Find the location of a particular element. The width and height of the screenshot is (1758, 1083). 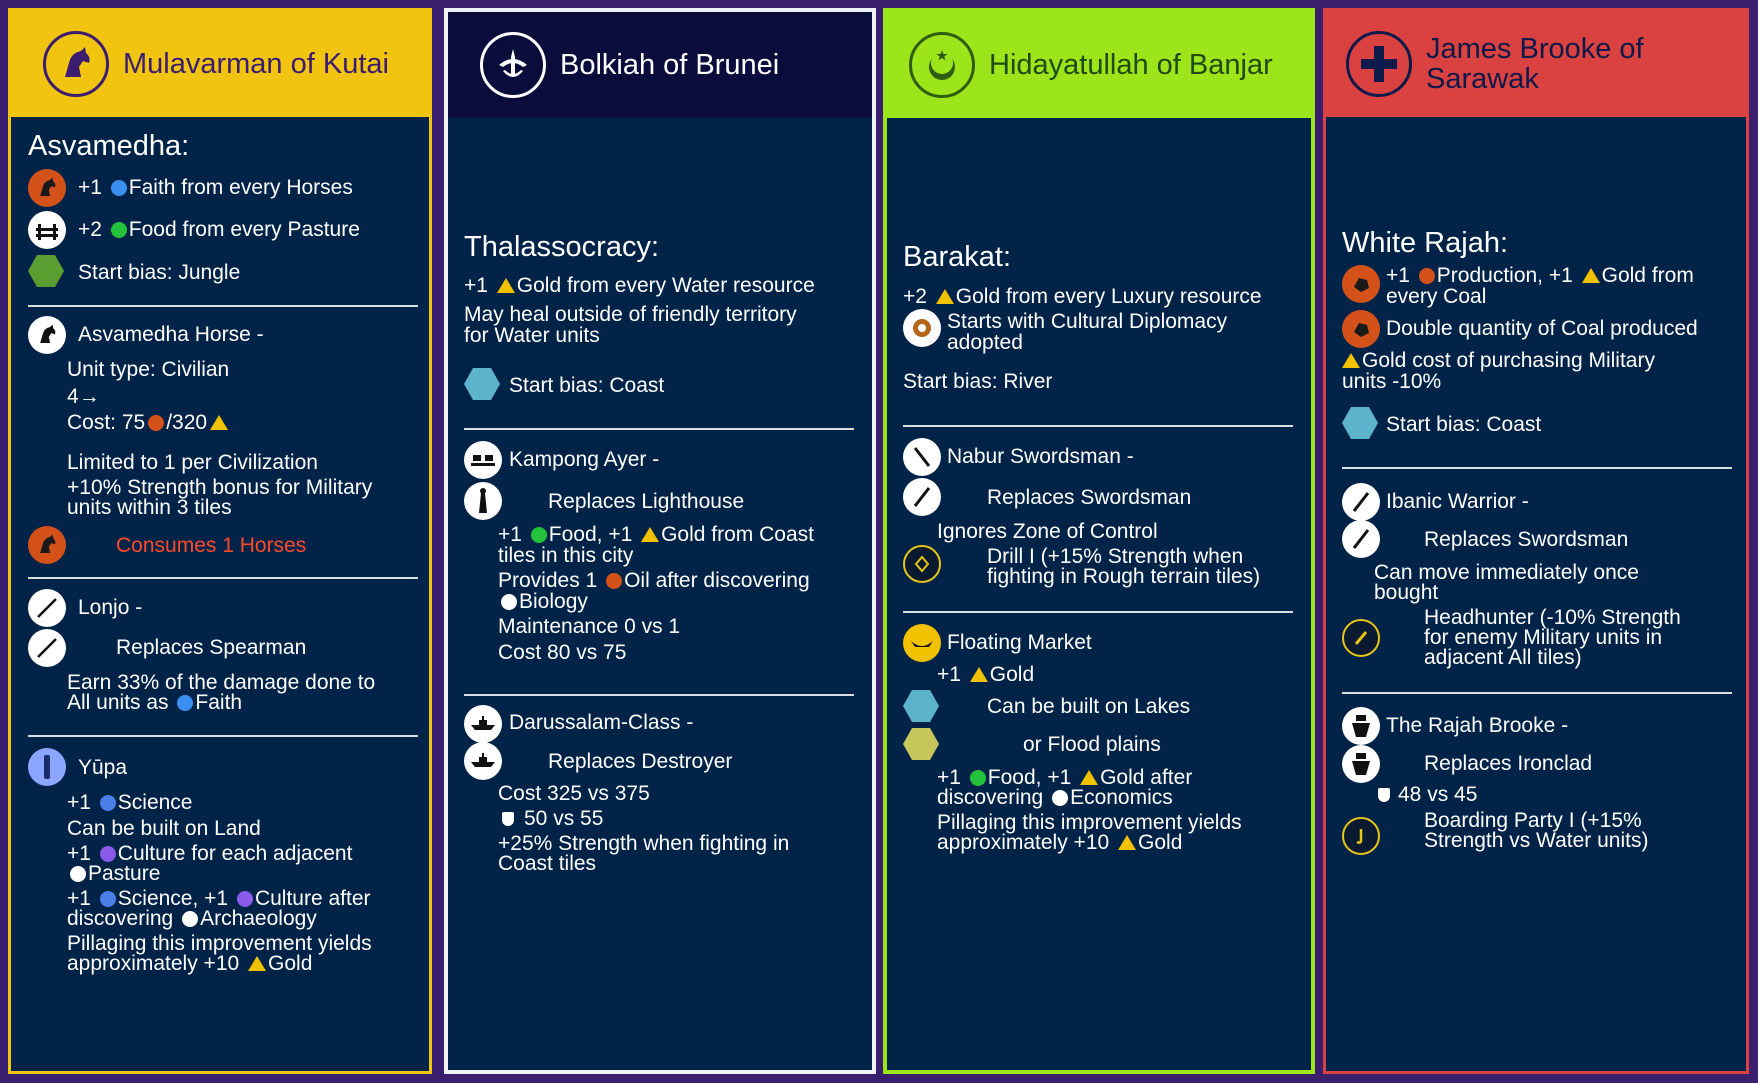

culture-icon is located at coordinates (107, 854).